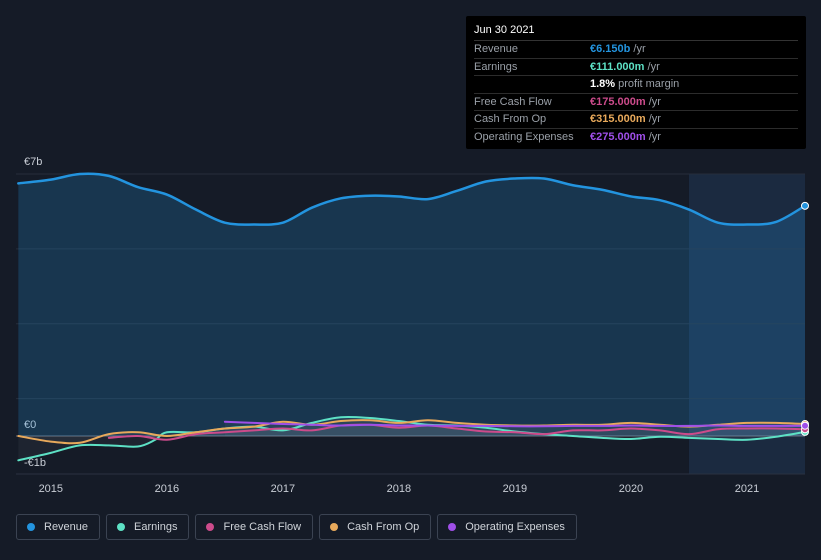 The height and width of the screenshot is (560, 821). What do you see at coordinates (513, 101) in the screenshot?
I see `tooltip-row-label: Free Cash Flow` at bounding box center [513, 101].